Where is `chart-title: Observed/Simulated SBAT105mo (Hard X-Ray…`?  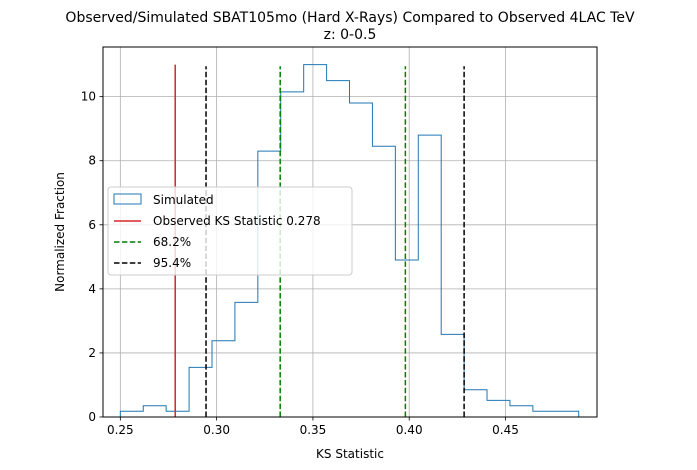
chart-title: Observed/Simulated SBAT105mo (Hard X-Ray… is located at coordinates (350, 18).